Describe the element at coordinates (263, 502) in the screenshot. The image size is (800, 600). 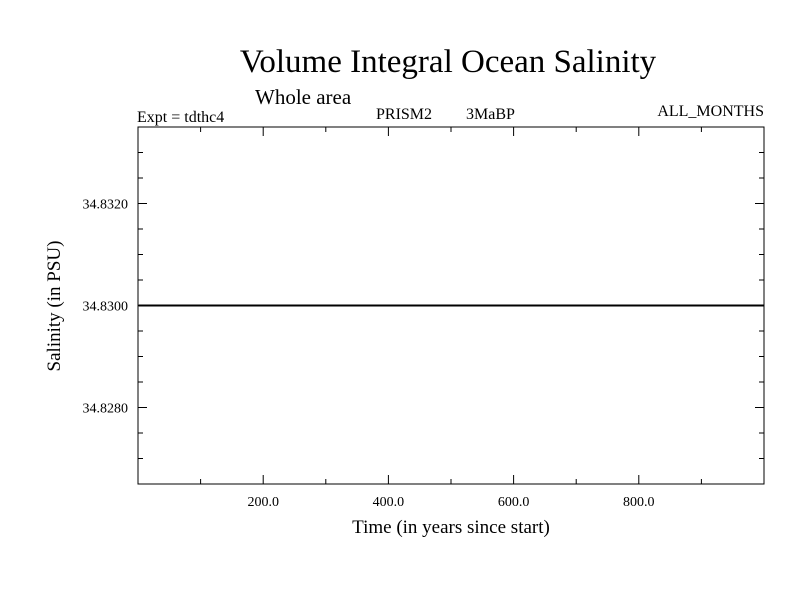
I see `x-tick-label: 200.0` at that location.